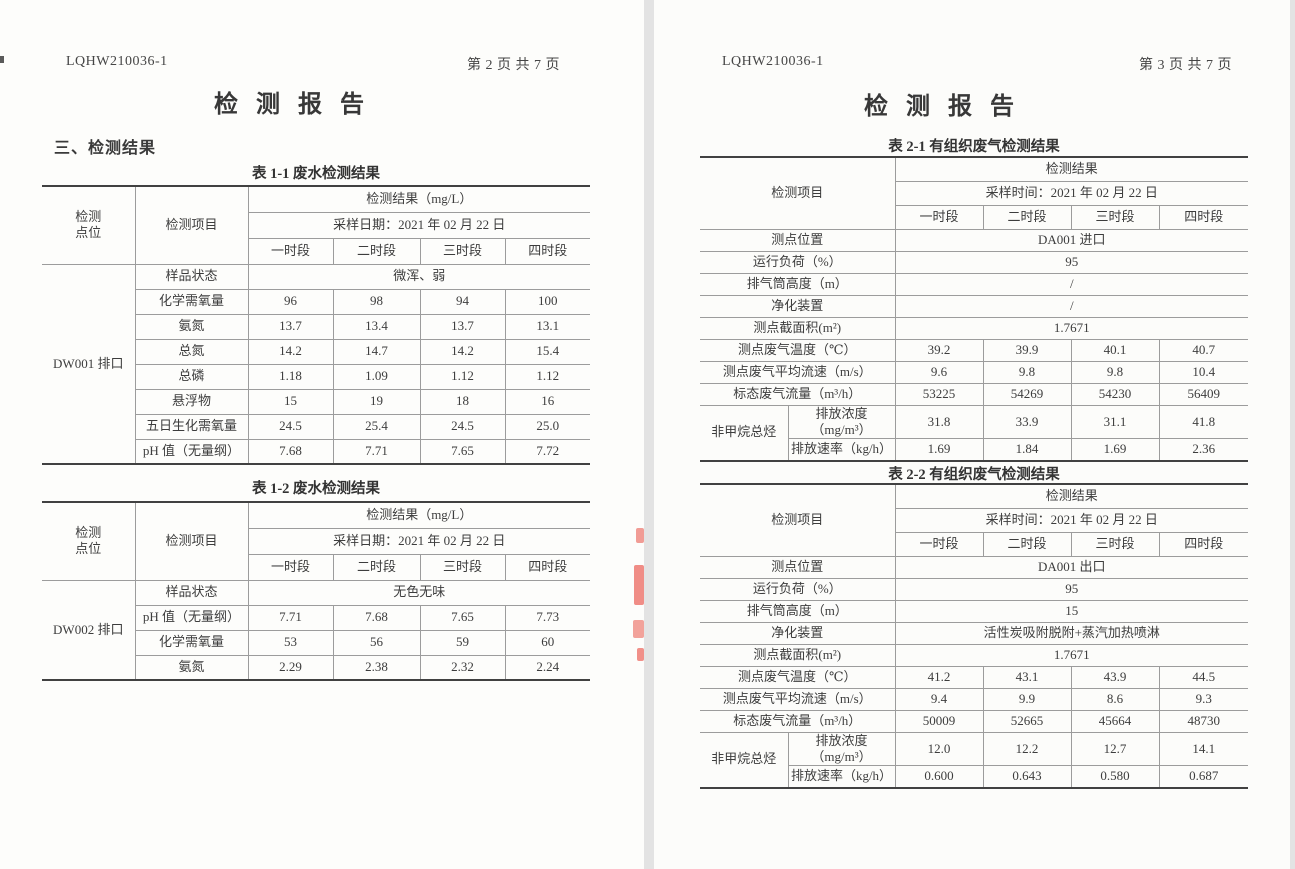 The width and height of the screenshot is (1295, 869). Describe the element at coordinates (1203, 394) in the screenshot. I see `value-cell: 56409` at that location.